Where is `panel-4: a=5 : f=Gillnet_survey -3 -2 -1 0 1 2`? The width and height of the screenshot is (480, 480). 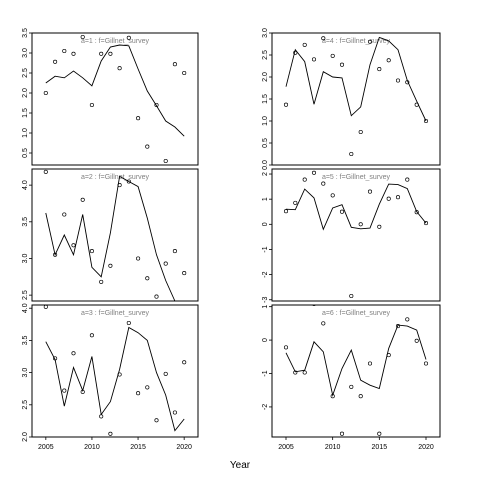
panel-4: a=5 : f=Gillnet_survey -3 -2 -1 0 1 2 is located at coordinates (351, 235).